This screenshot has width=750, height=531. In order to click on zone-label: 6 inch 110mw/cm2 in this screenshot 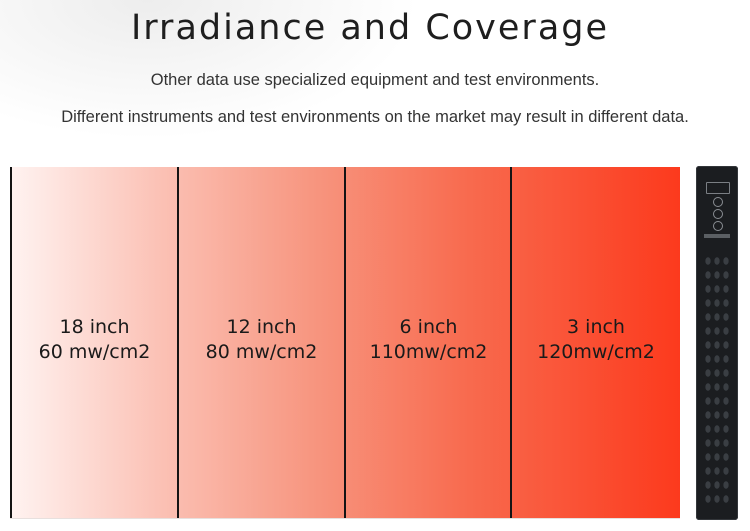, I will do `click(428, 340)`.